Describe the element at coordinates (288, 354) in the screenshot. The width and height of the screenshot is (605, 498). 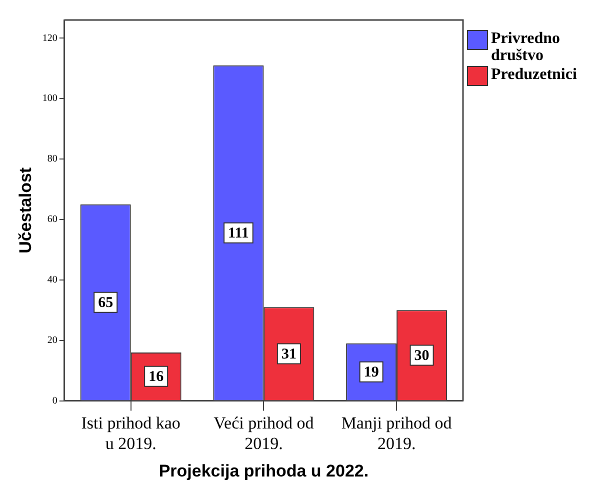
I see `data-label: 31` at that location.